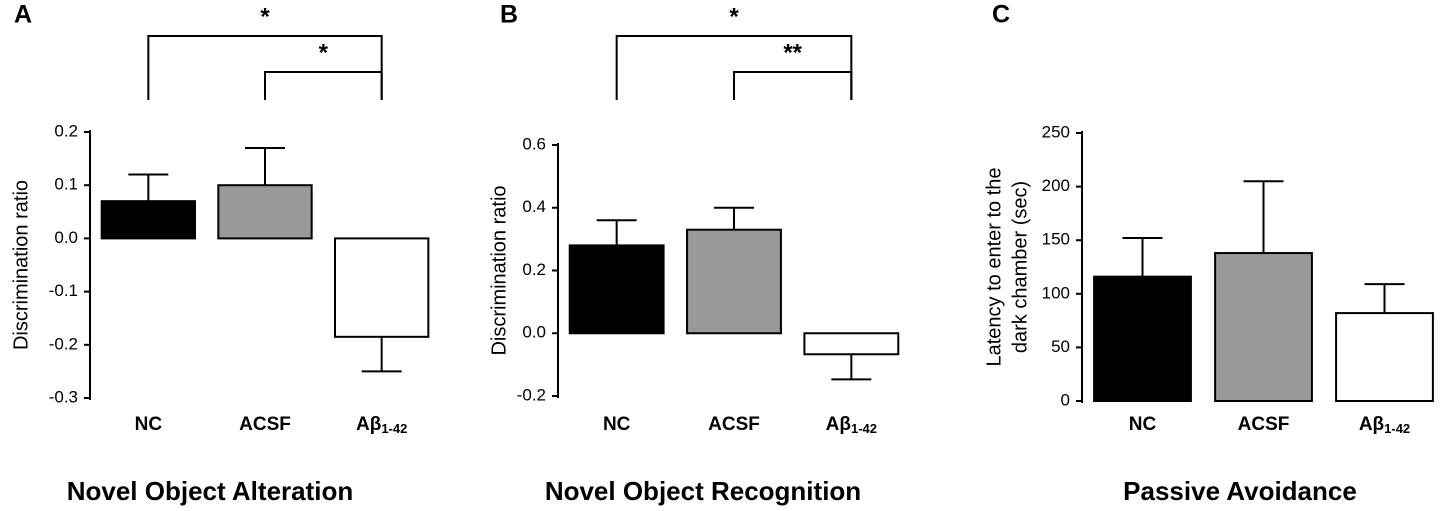 The image size is (1450, 511). Describe the element at coordinates (1001, 15) in the screenshot. I see `panel-label: C` at that location.